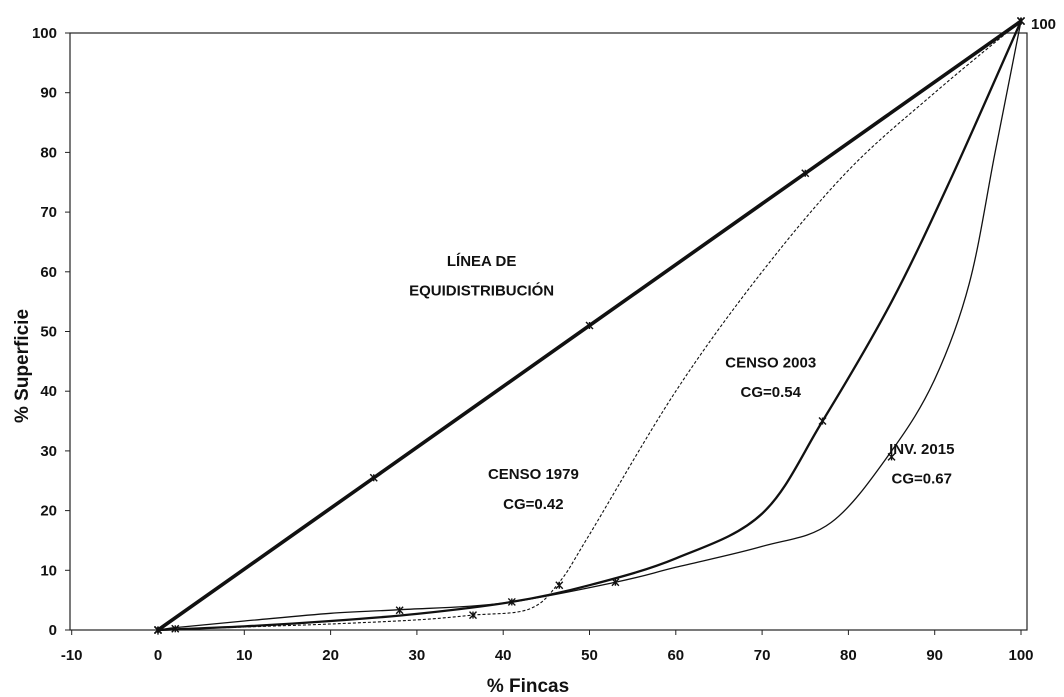 This screenshot has height=697, width=1064. What do you see at coordinates (44, 33) in the screenshot?
I see `y-tick-label: 100` at bounding box center [44, 33].